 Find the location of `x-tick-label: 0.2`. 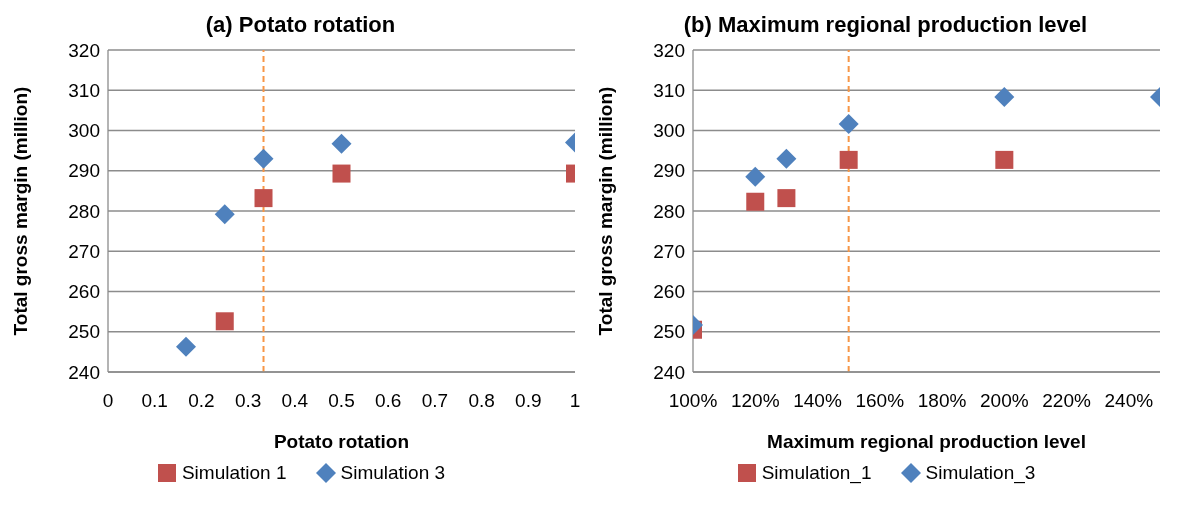

x-tick-label: 0.2 is located at coordinates (201, 401).